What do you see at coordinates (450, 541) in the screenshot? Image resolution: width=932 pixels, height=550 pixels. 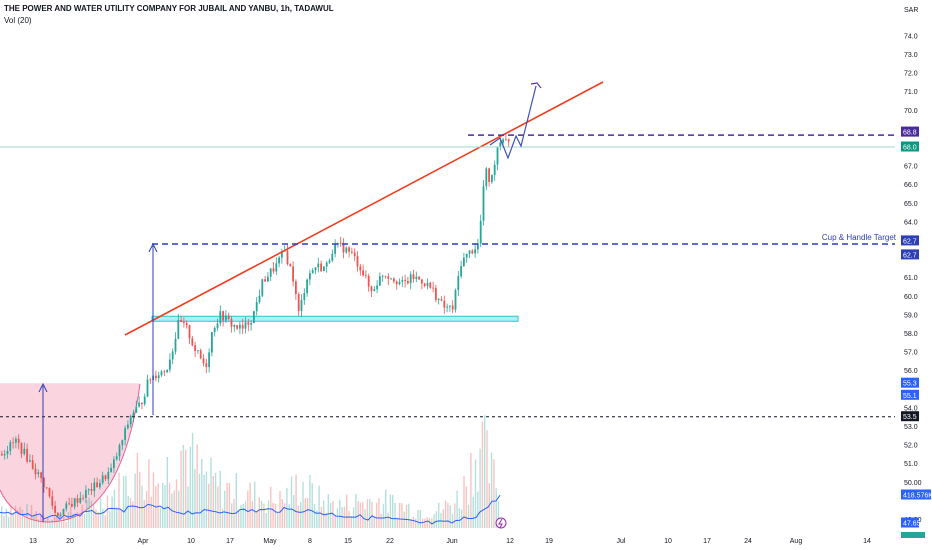 I see `time-axis: 13 20 Apr 10 17 May 8 15 22 Jun 12 19 Jul 10 17 24 Aug 14` at bounding box center [450, 541].